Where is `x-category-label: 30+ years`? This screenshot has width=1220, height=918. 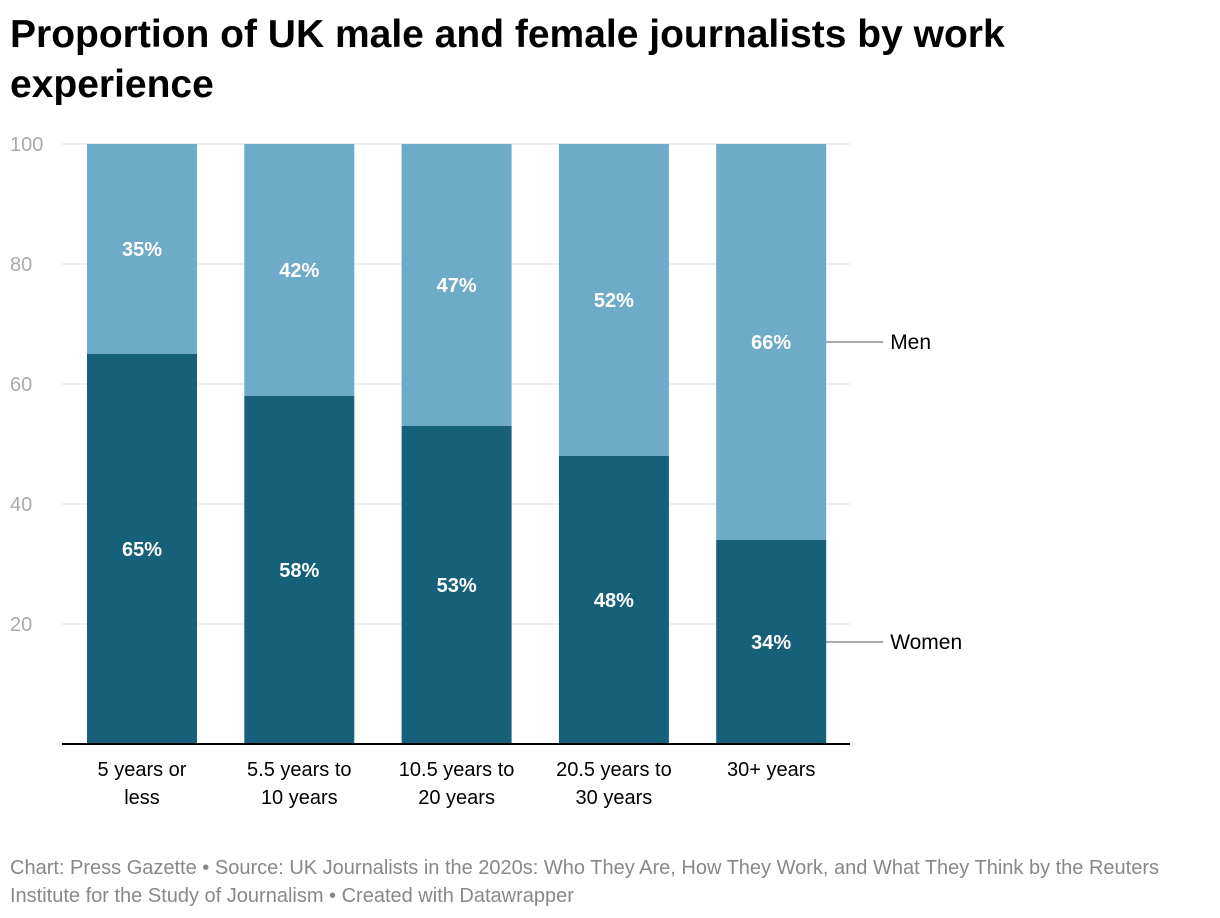 x-category-label: 30+ years is located at coordinates (771, 770).